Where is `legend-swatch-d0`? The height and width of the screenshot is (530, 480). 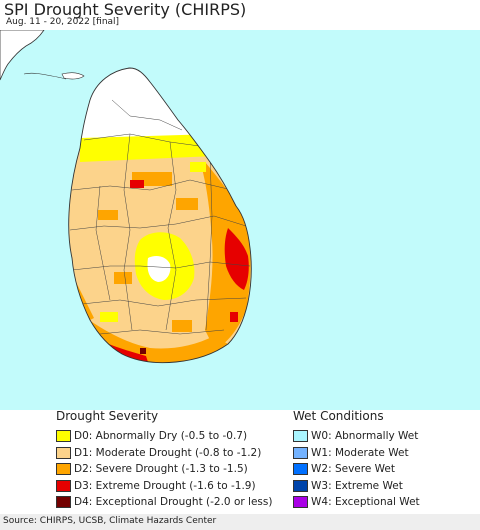 legend-swatch-d0 is located at coordinates (63, 436).